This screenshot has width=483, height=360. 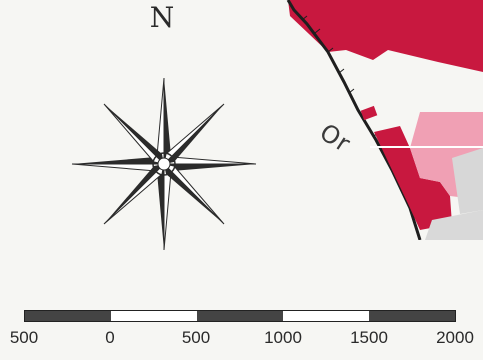 I want to click on scale-tick-label: 0, so click(x=109, y=338).